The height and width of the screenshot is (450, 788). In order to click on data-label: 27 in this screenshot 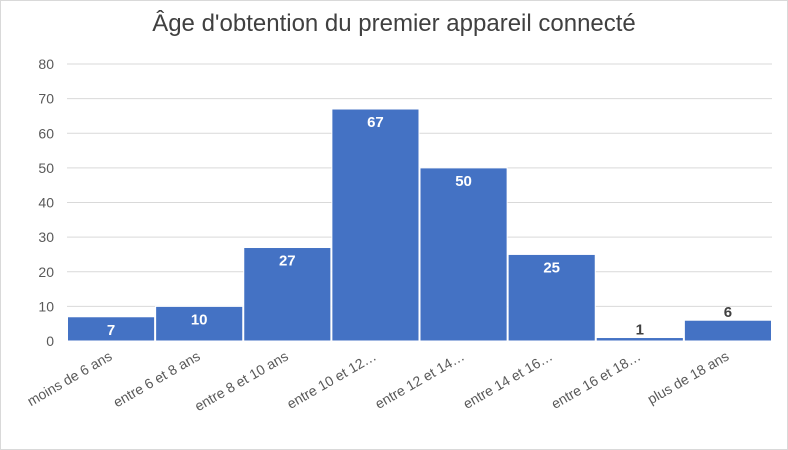, I will do `click(287, 261)`.